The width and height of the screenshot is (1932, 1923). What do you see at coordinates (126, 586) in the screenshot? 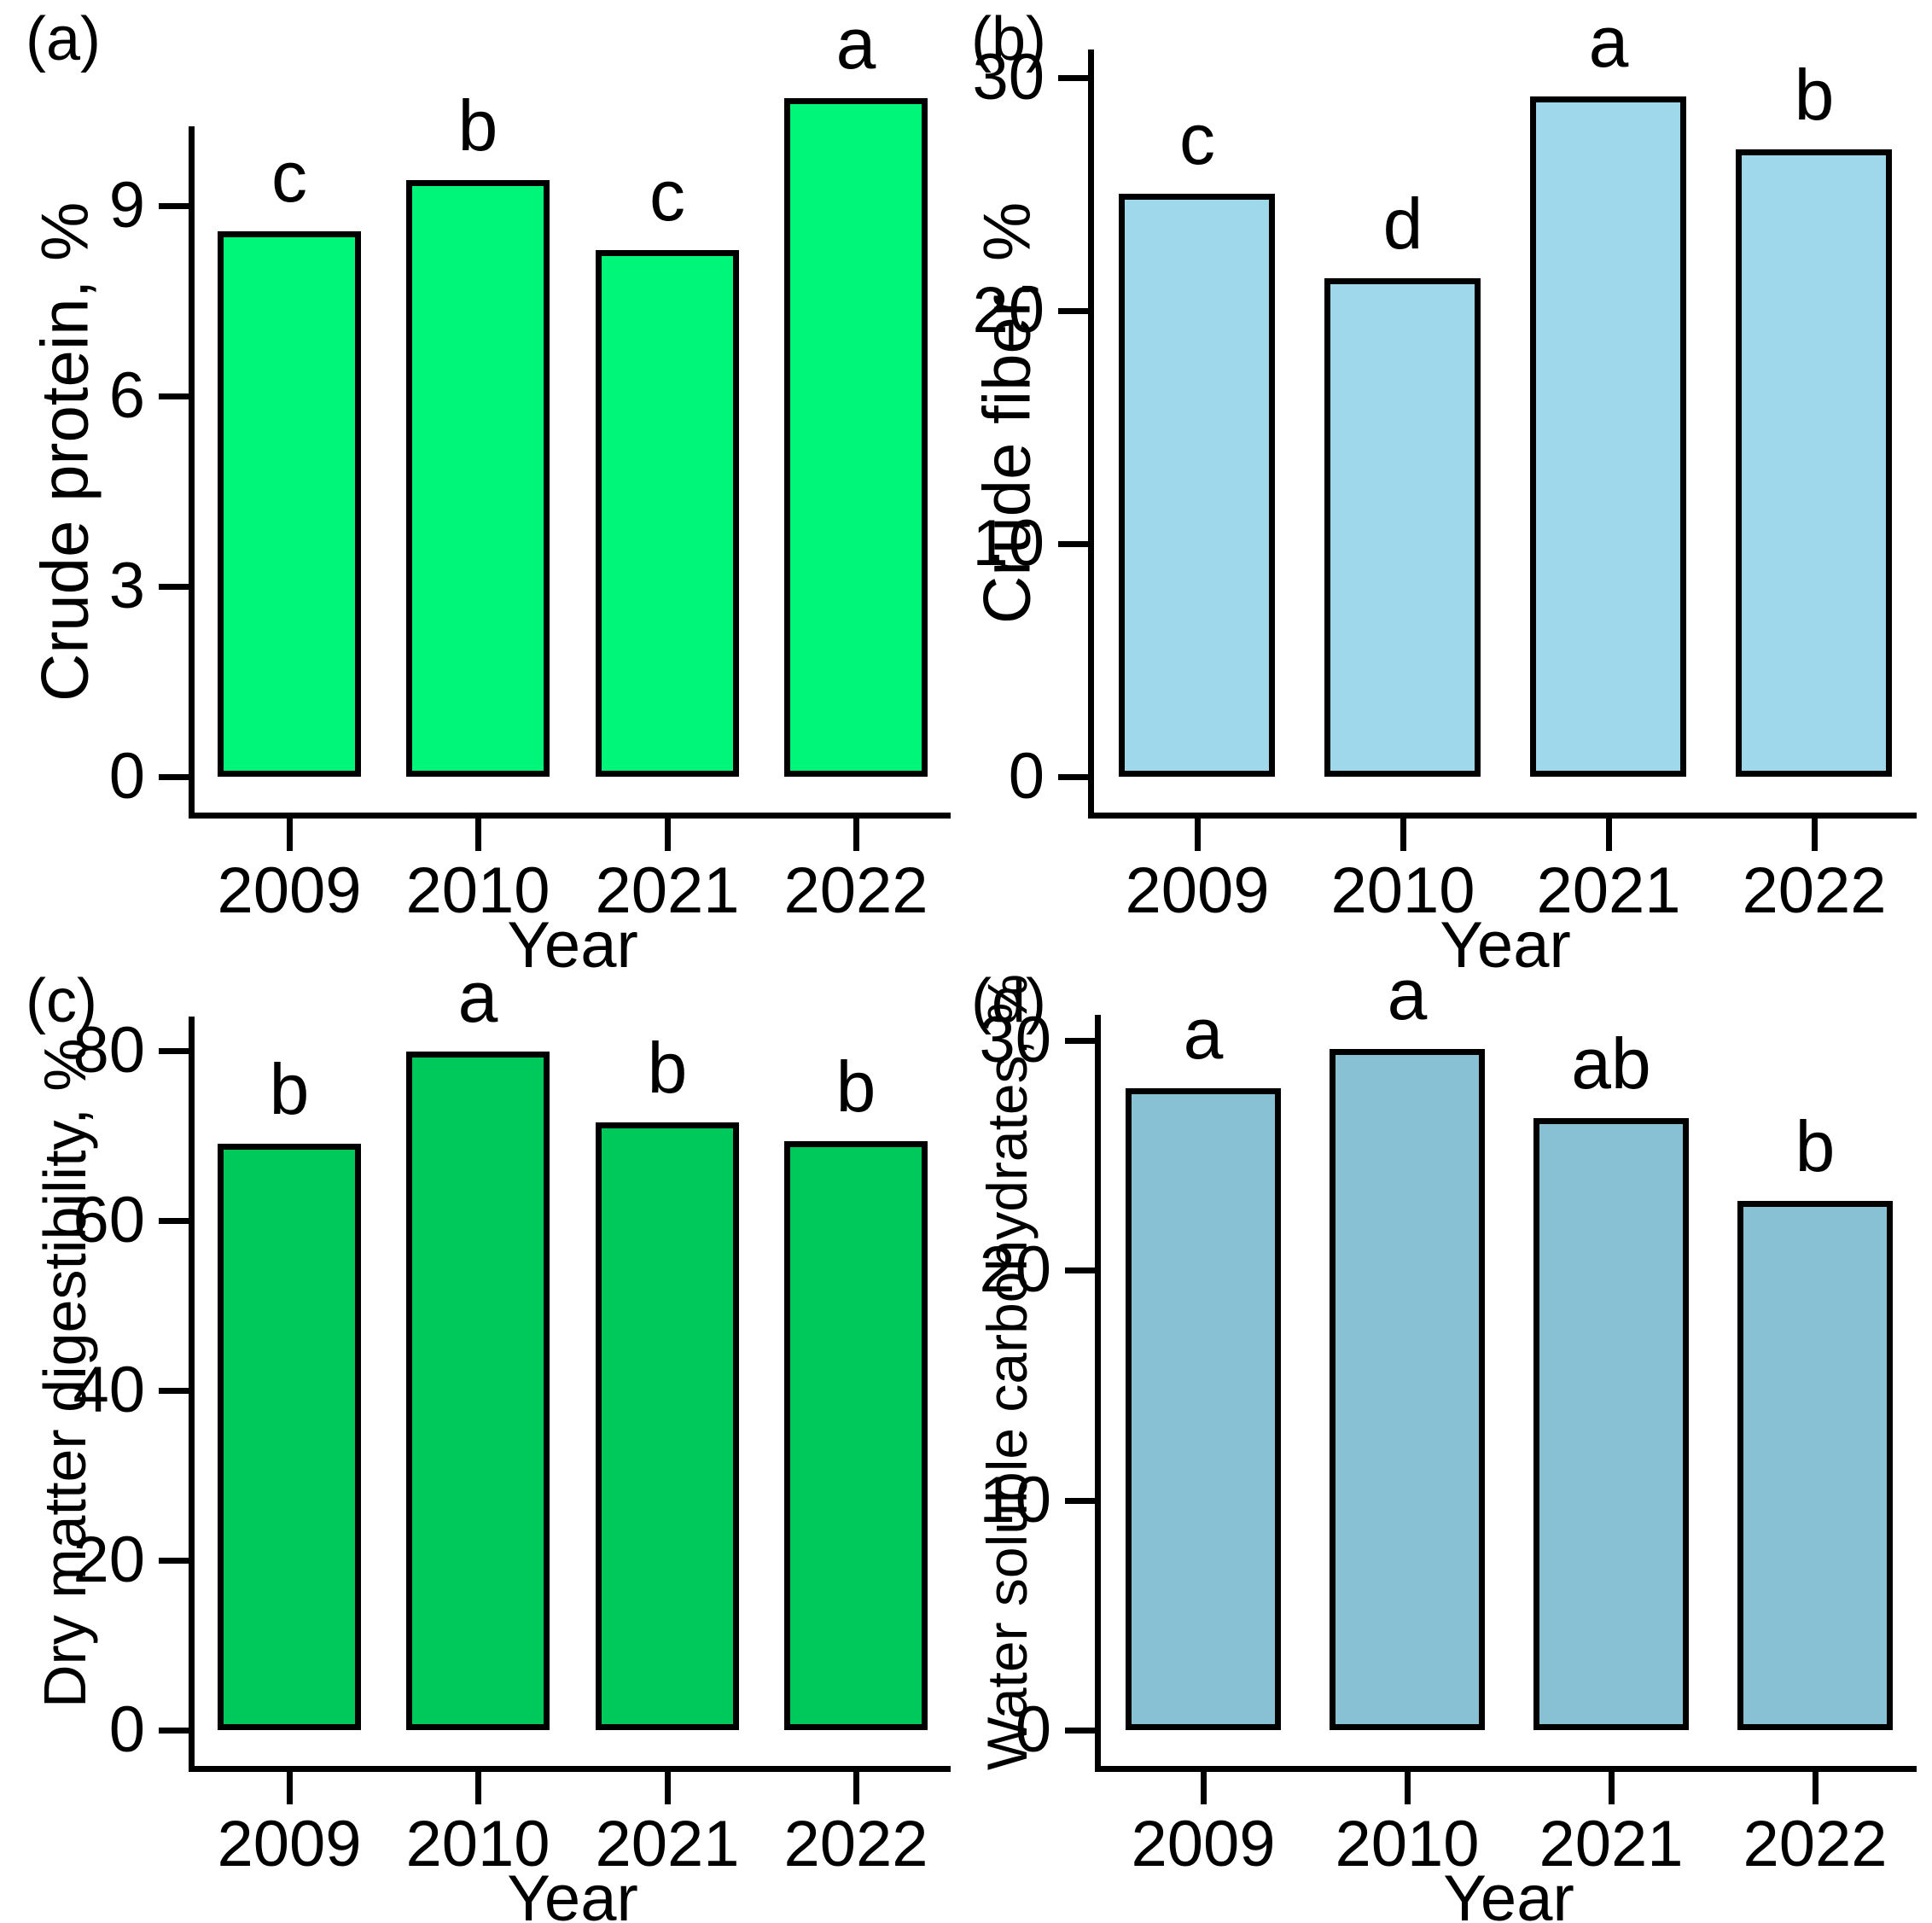
I see `y-tick-label: 3` at bounding box center [126, 586].